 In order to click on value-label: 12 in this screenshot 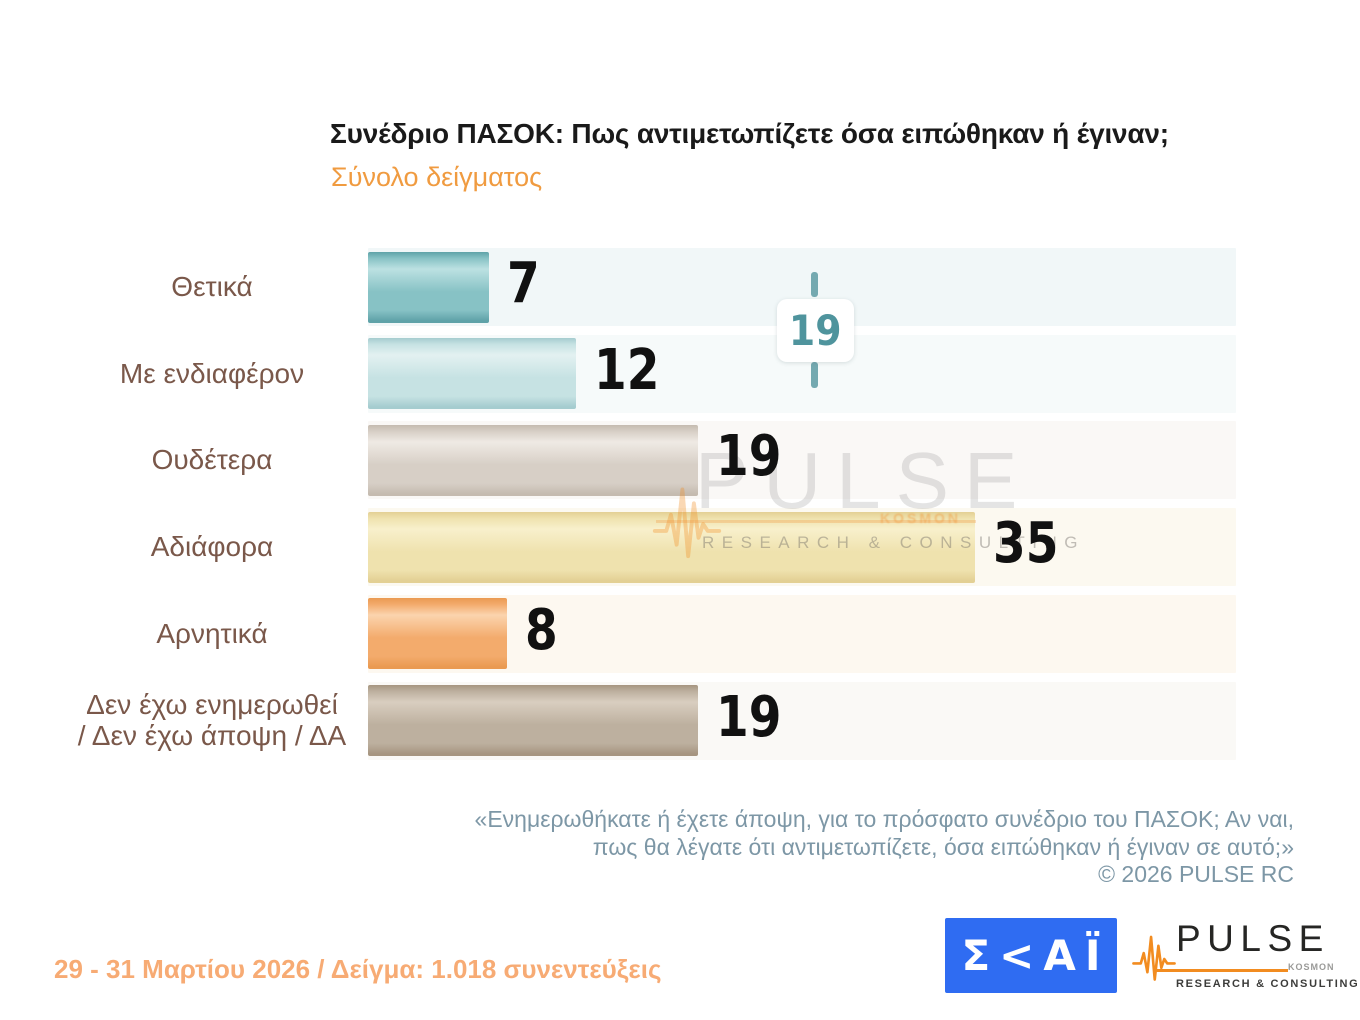, I will do `click(627, 370)`.